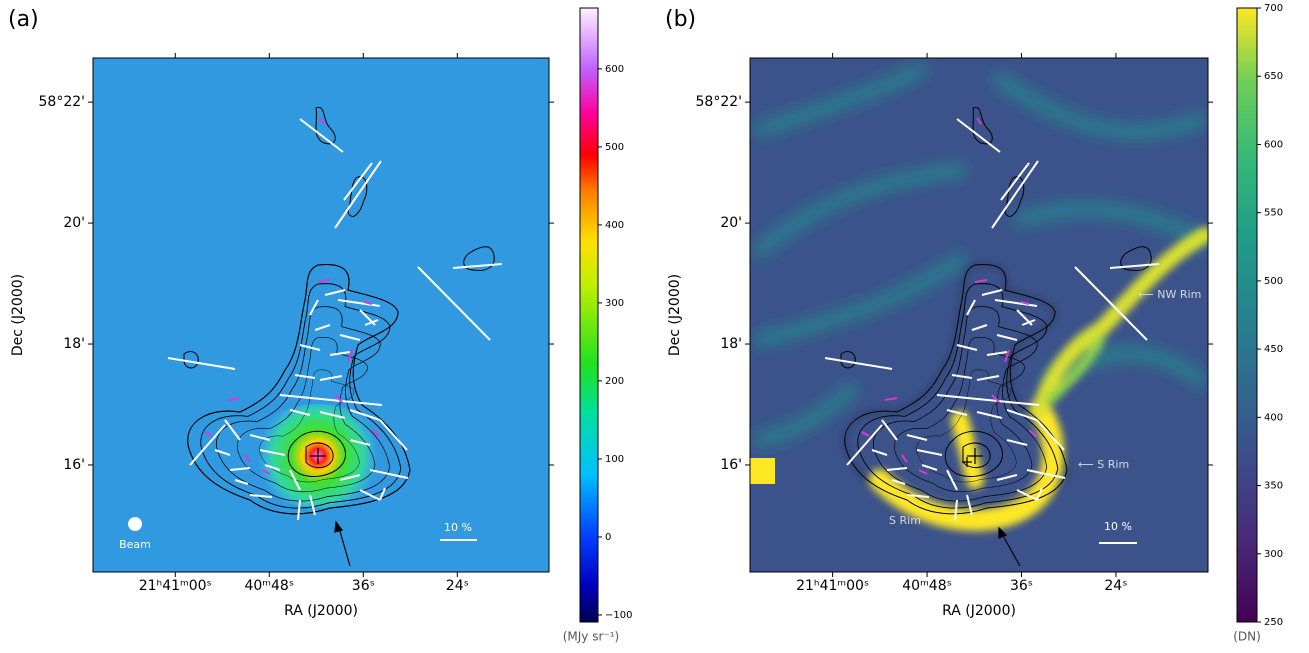 The image size is (1309, 653). What do you see at coordinates (1273, 144) in the screenshot?
I see `colorbar-tick-label: 600` at bounding box center [1273, 144].